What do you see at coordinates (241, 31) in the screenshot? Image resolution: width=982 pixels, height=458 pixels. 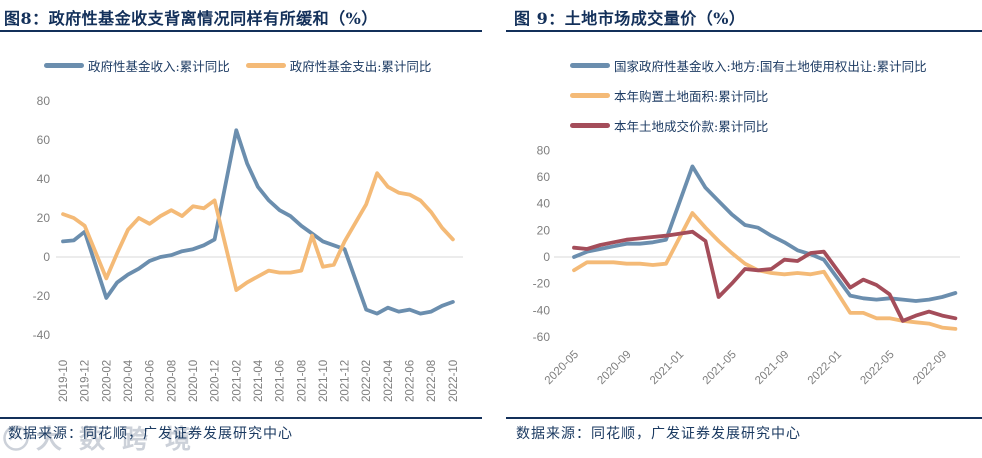 I see `figure8-title-rule` at bounding box center [241, 31].